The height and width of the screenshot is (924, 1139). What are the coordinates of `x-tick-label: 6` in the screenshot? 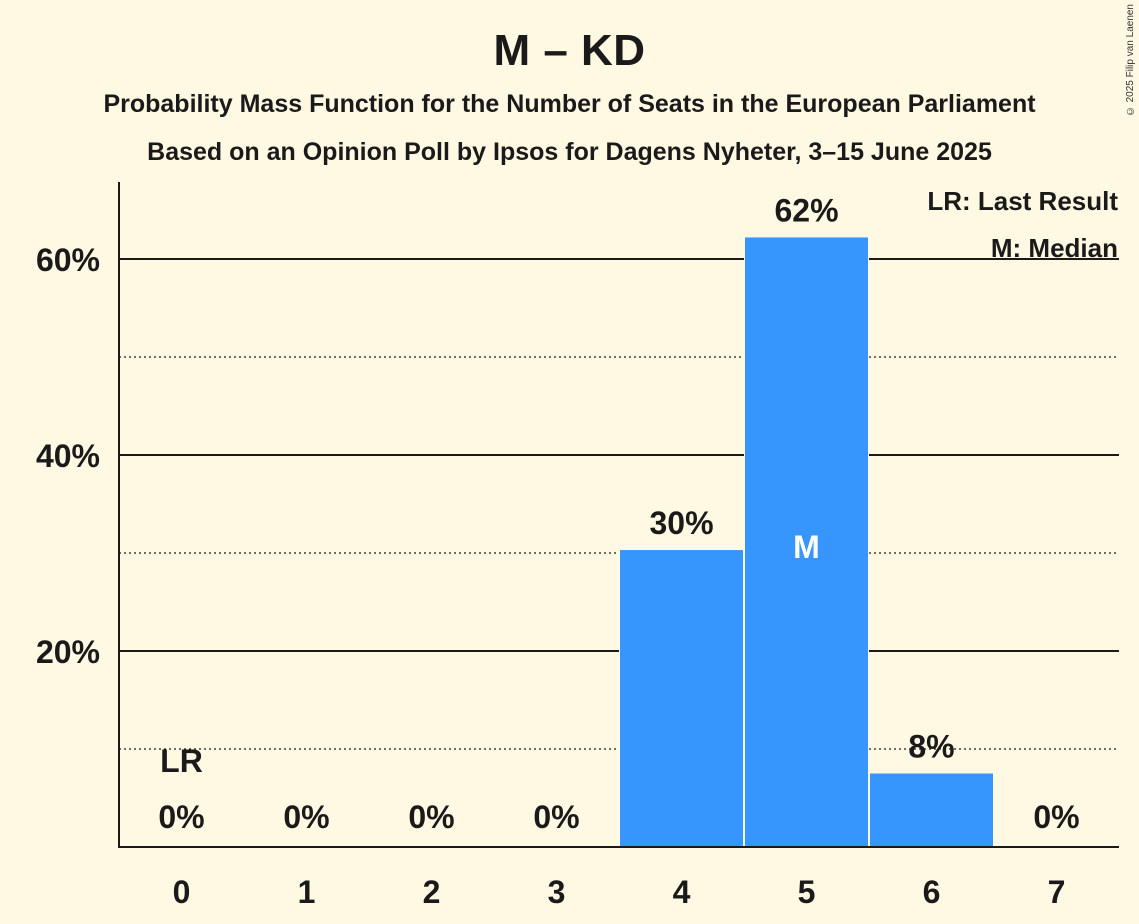 It's located at (932, 892).